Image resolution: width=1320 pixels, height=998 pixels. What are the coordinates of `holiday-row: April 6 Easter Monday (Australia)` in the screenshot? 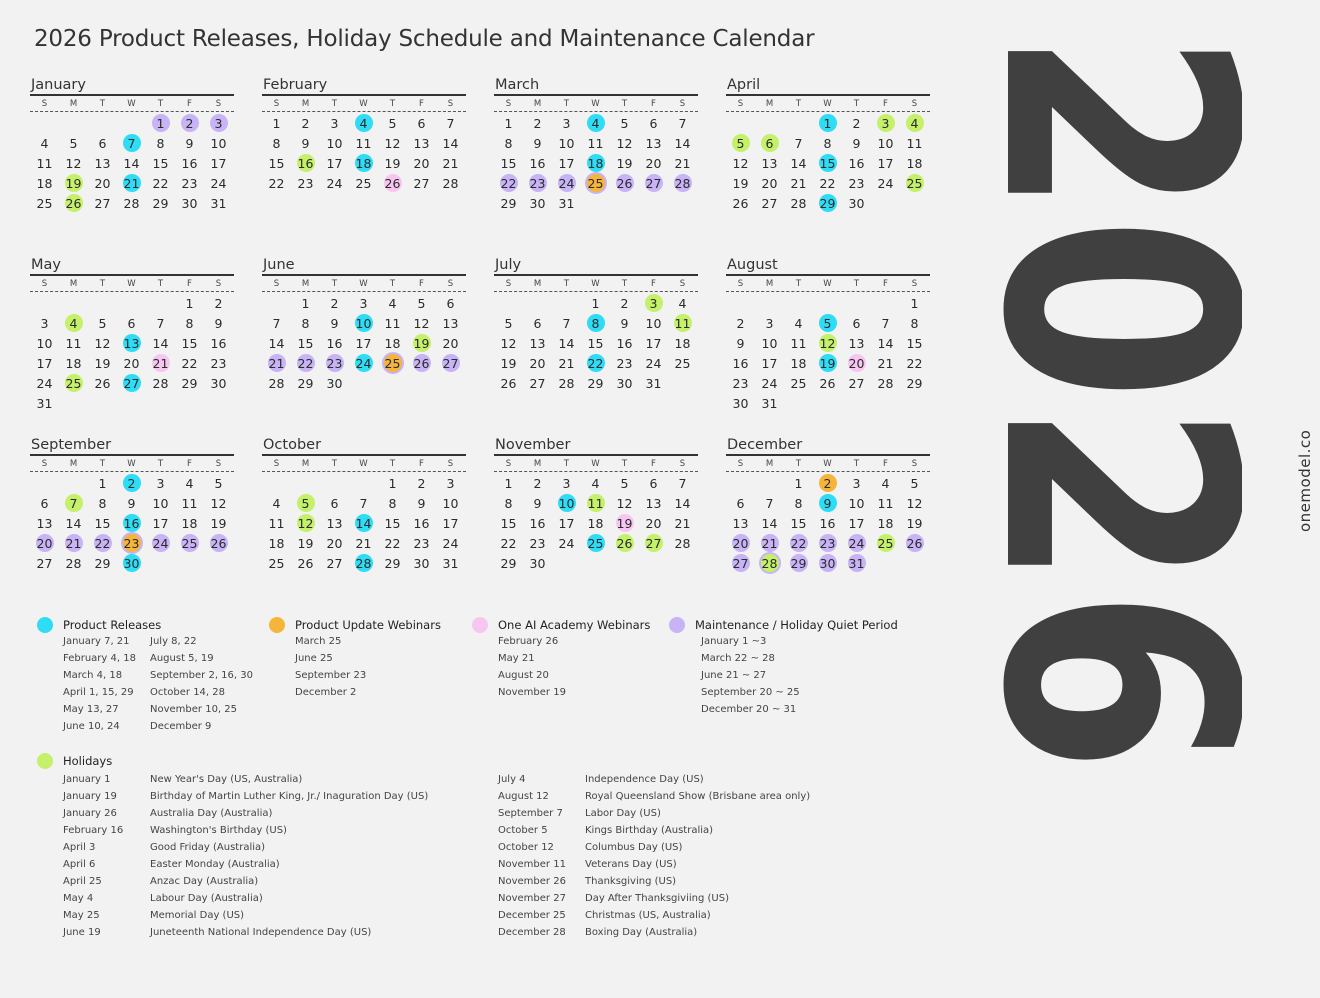 It's located at (245, 864).